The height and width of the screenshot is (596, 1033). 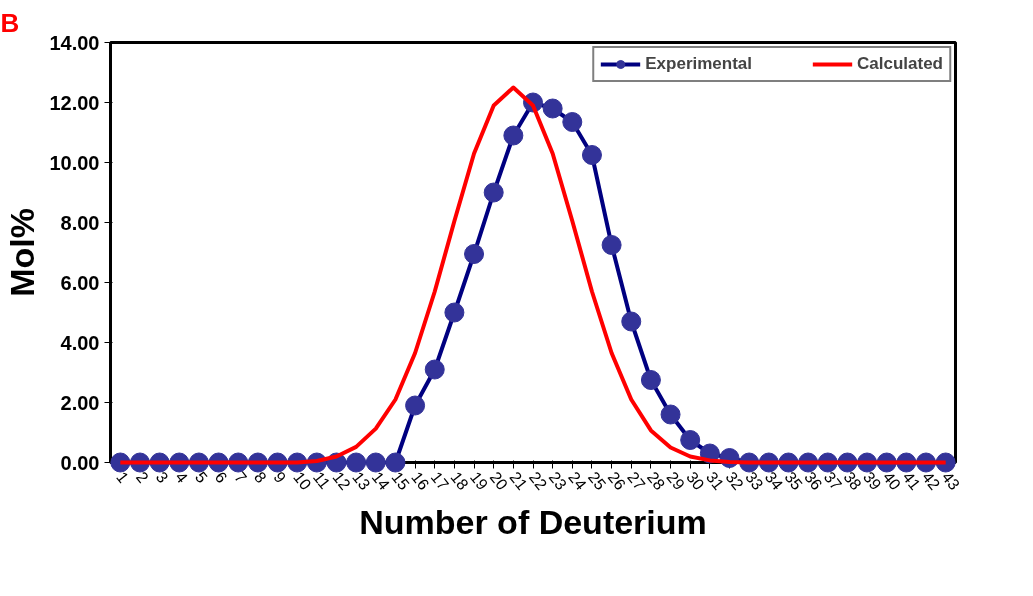 I want to click on y-tick-label: 0.00, so click(x=80, y=462).